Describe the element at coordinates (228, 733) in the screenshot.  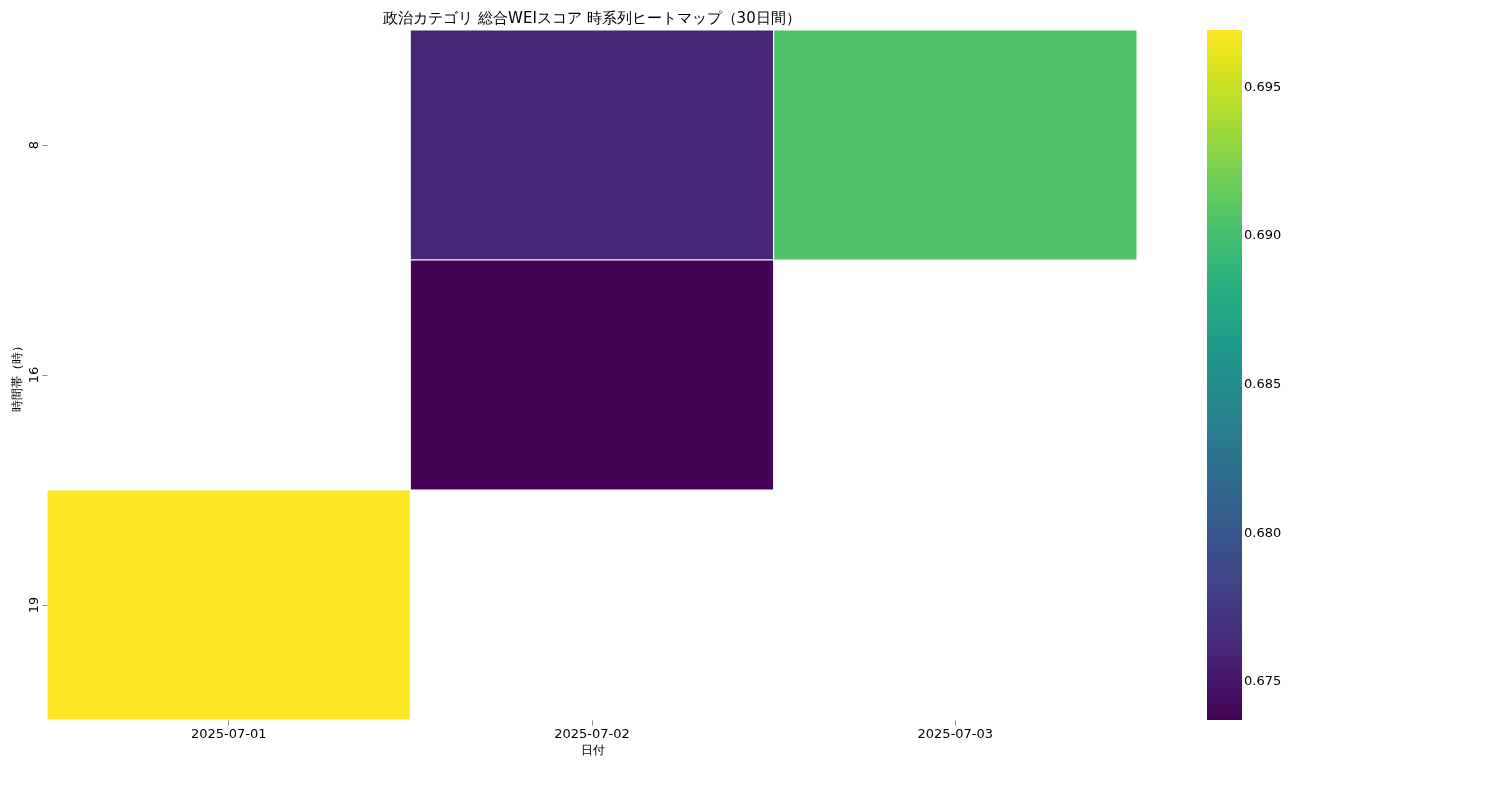
I see `x-tick-label: 2025-07-01` at that location.